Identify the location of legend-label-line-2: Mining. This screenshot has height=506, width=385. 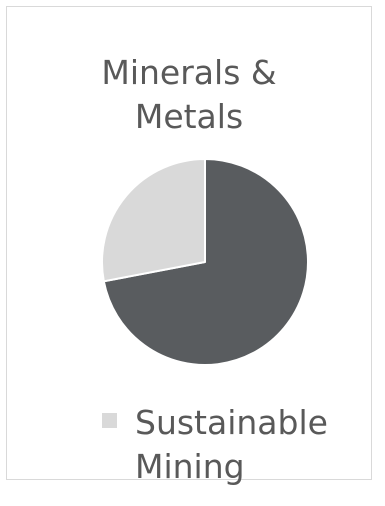
(190, 466).